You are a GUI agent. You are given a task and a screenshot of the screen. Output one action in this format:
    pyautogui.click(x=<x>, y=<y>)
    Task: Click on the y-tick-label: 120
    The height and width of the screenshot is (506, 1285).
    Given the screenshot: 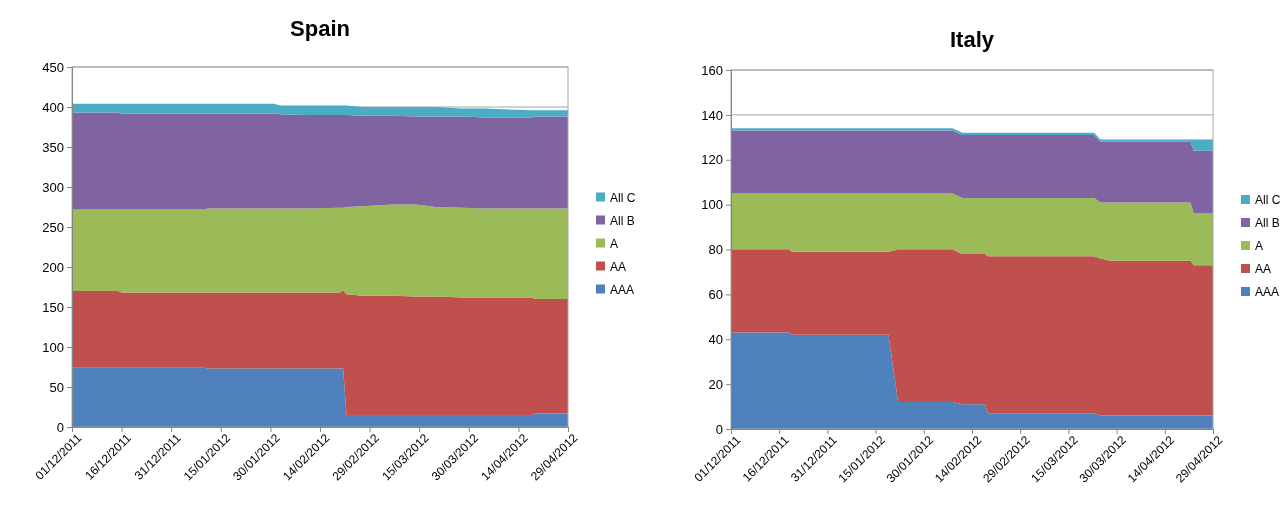 What is the action you would take?
    pyautogui.click(x=712, y=160)
    